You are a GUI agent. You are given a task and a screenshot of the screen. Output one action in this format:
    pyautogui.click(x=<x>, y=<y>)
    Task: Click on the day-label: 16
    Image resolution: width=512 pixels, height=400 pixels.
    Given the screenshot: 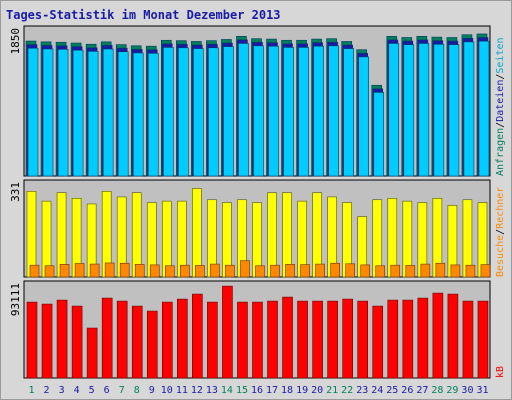 What is the action you would take?
    pyautogui.click(x=257, y=390)
    